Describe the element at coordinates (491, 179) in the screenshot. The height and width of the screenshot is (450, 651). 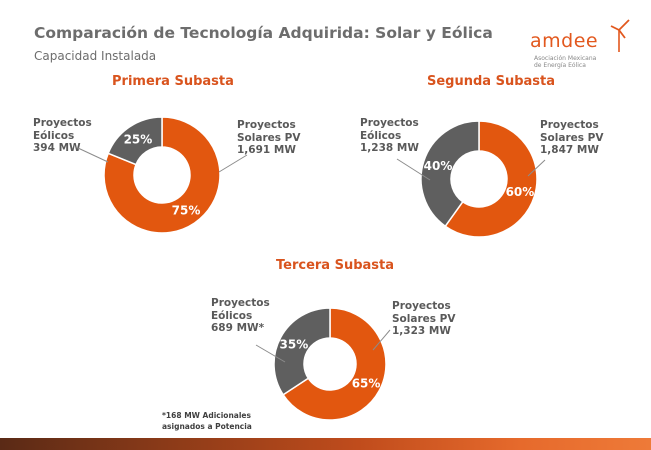
I see `chart-2-solar-slice` at that location.